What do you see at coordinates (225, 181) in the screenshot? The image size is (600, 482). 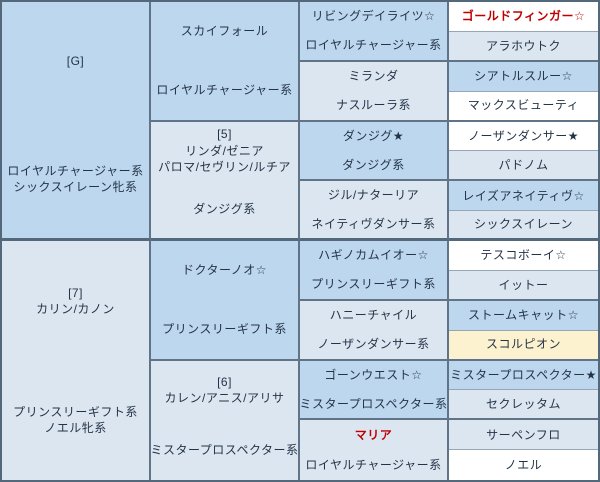 I see `branch-cell-2: [5] リンダ/ゼニア パロマ/セヴリン/ルチア ダンジグ系` at bounding box center [225, 181].